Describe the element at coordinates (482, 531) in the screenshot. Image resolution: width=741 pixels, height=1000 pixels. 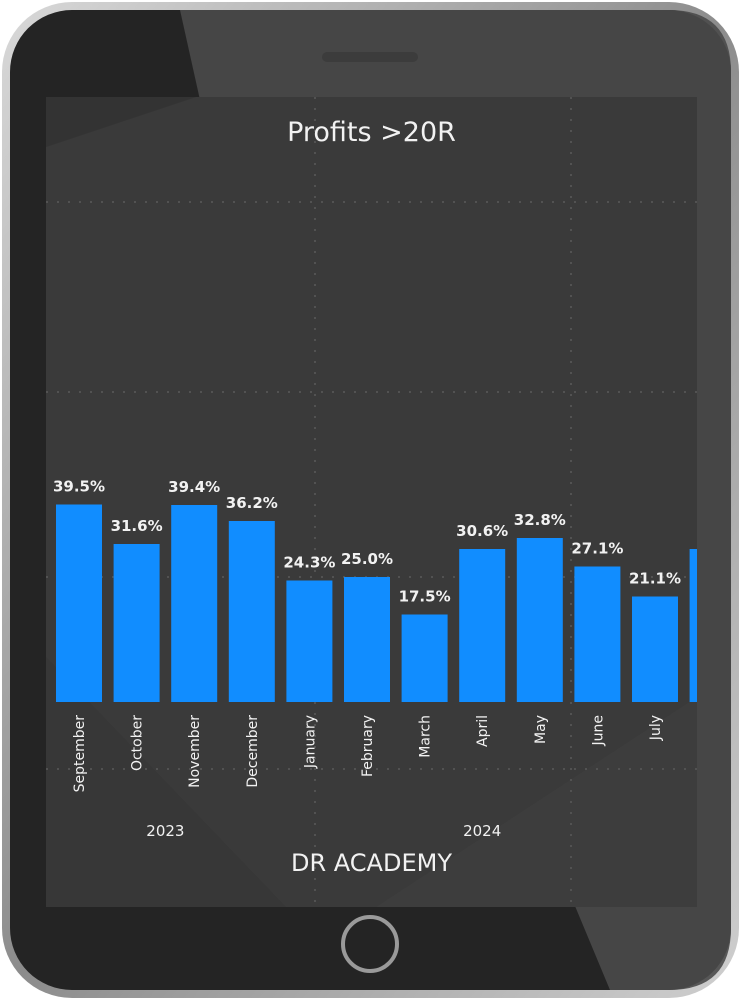
I see `value-label-april: 30.6%` at that location.